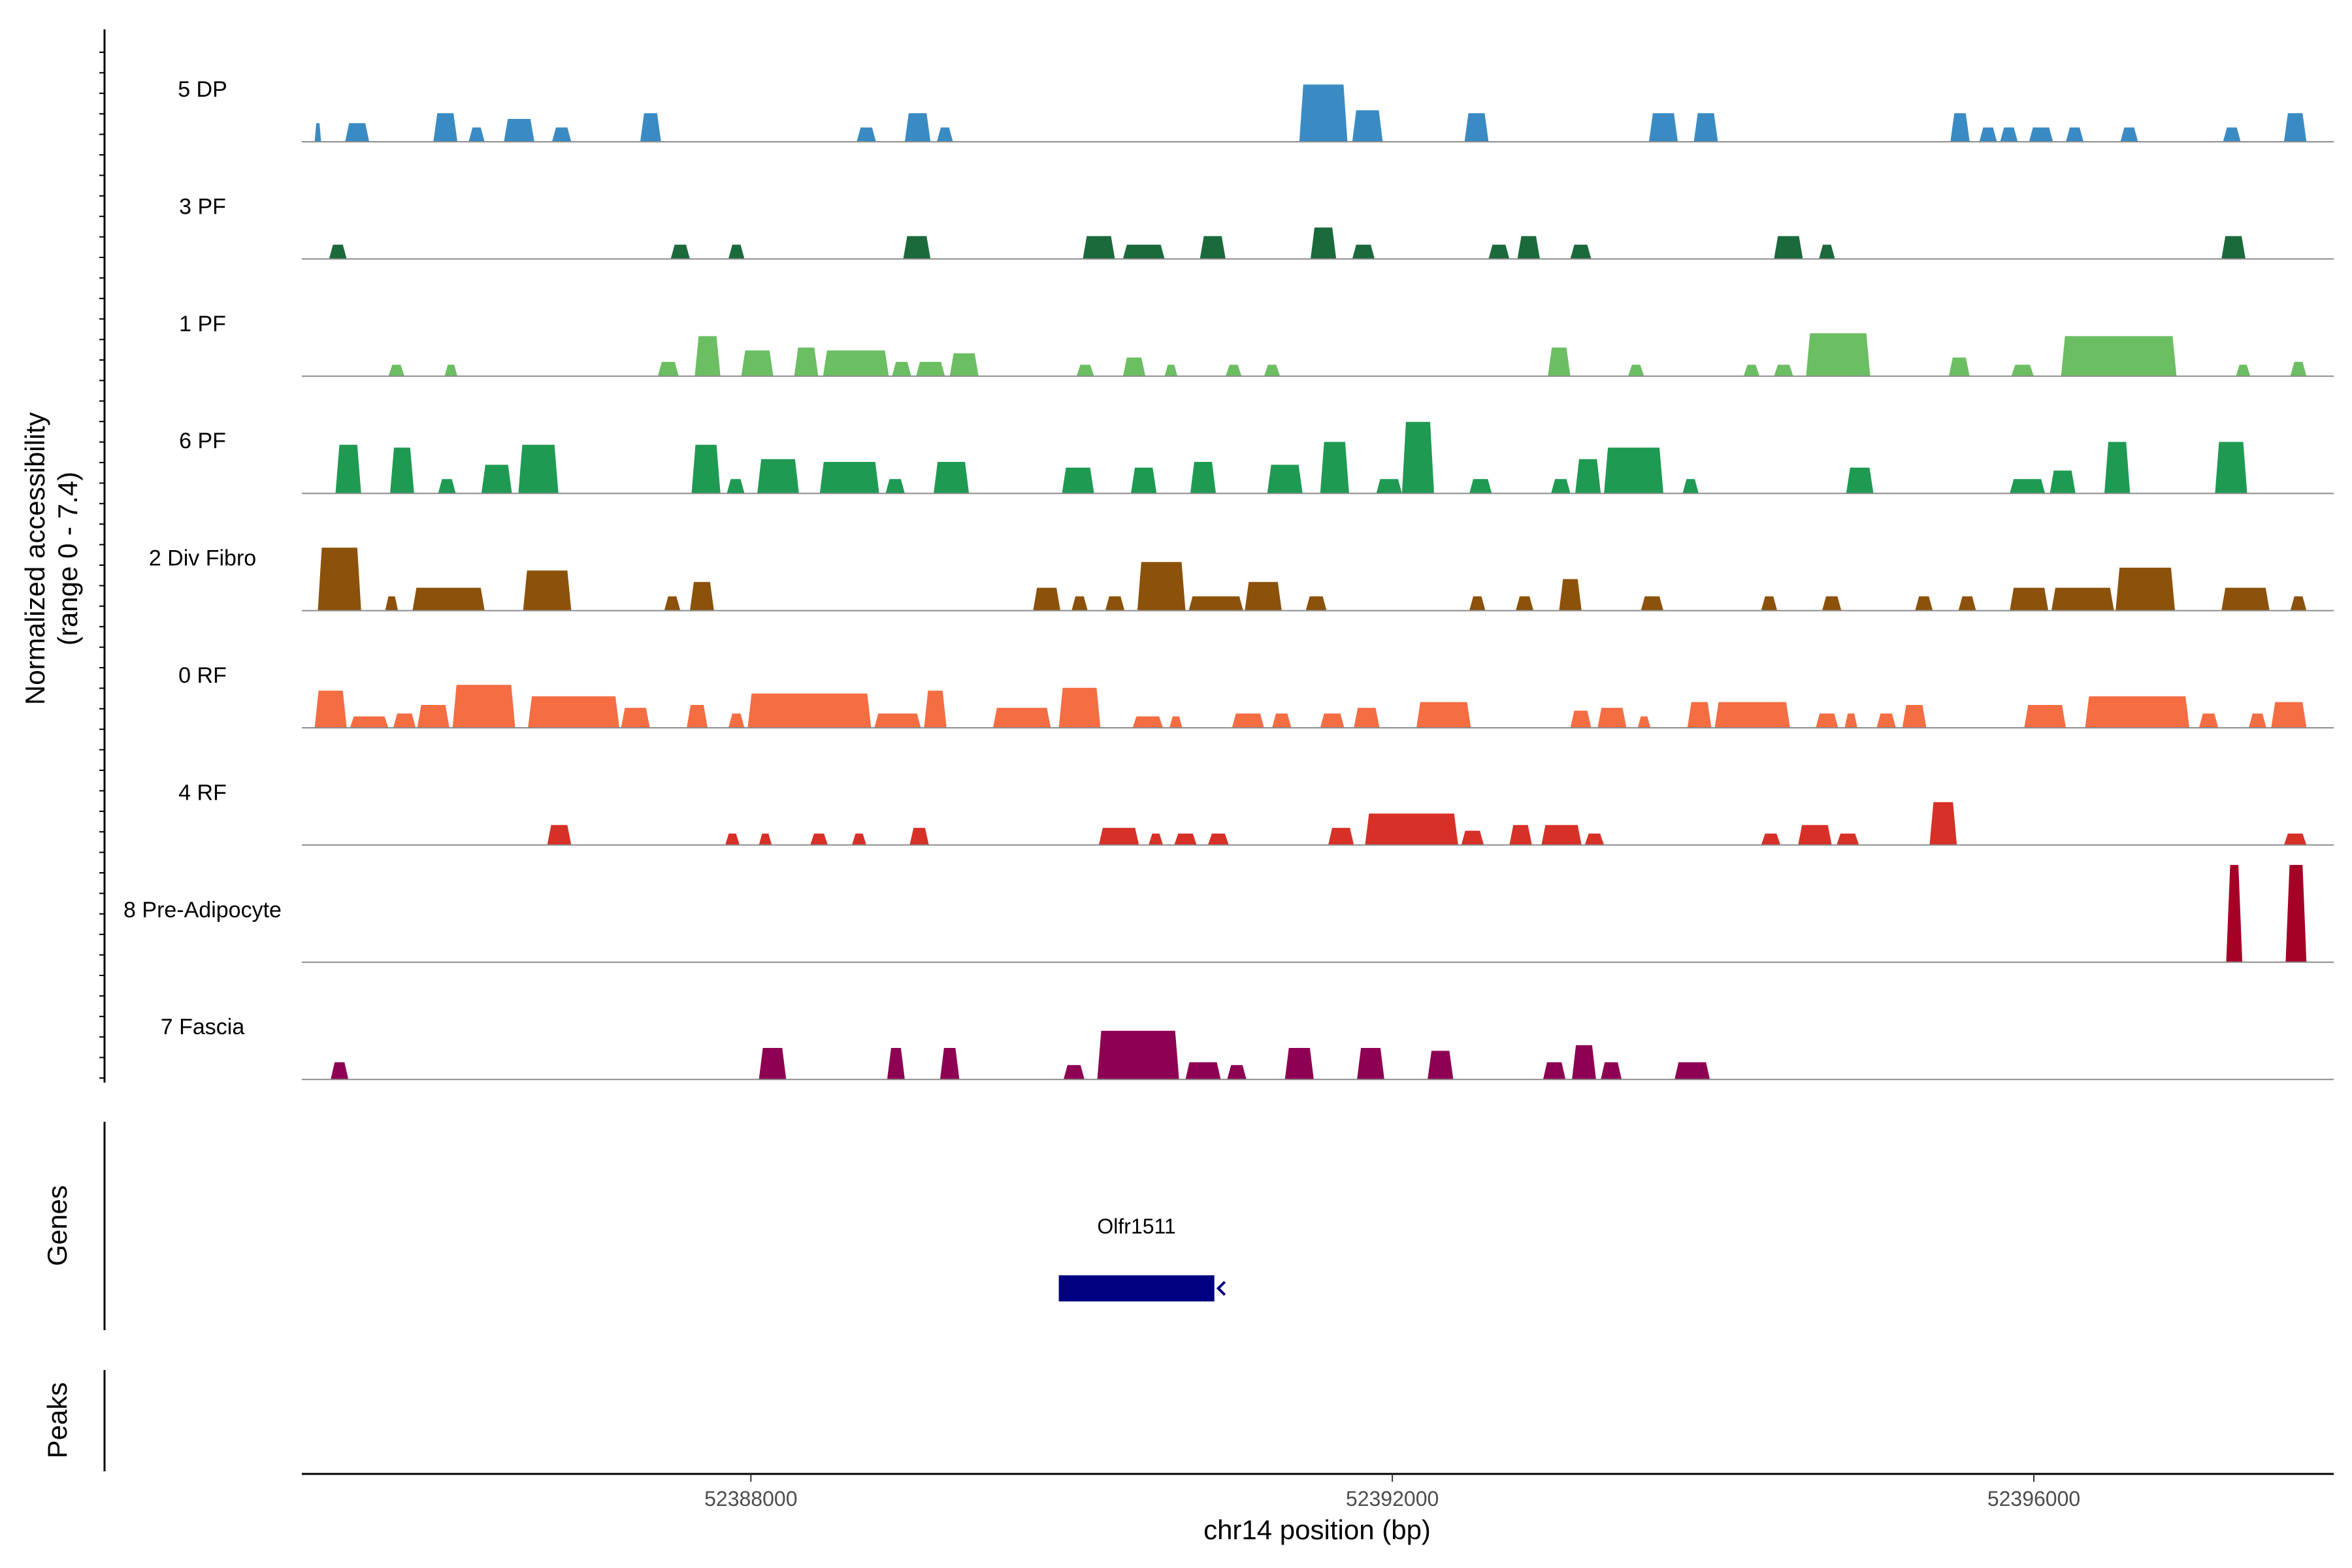 Image resolution: width=2352 pixels, height=1568 pixels. What do you see at coordinates (1256, 695) in the screenshot?
I see `track-0-rf: 0 RF` at bounding box center [1256, 695].